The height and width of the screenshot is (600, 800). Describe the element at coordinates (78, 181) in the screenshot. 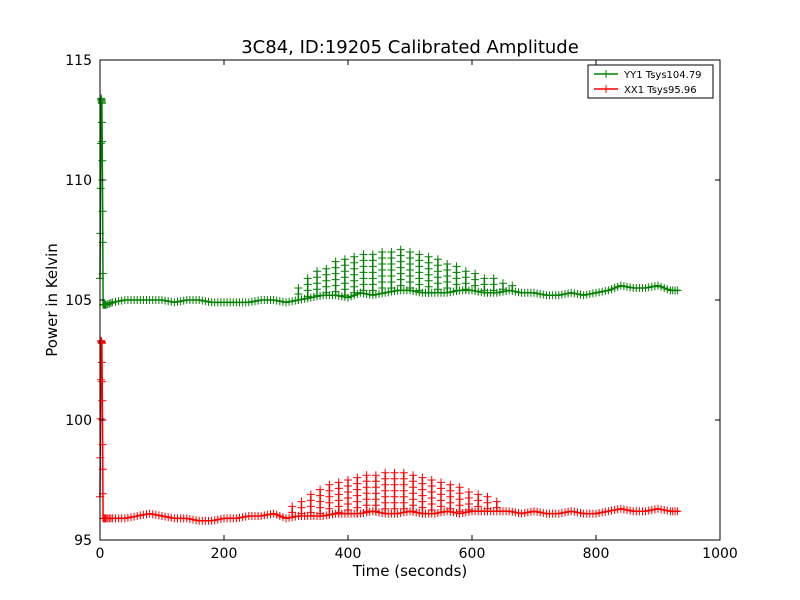

I see `y-tick-label: 110` at that location.